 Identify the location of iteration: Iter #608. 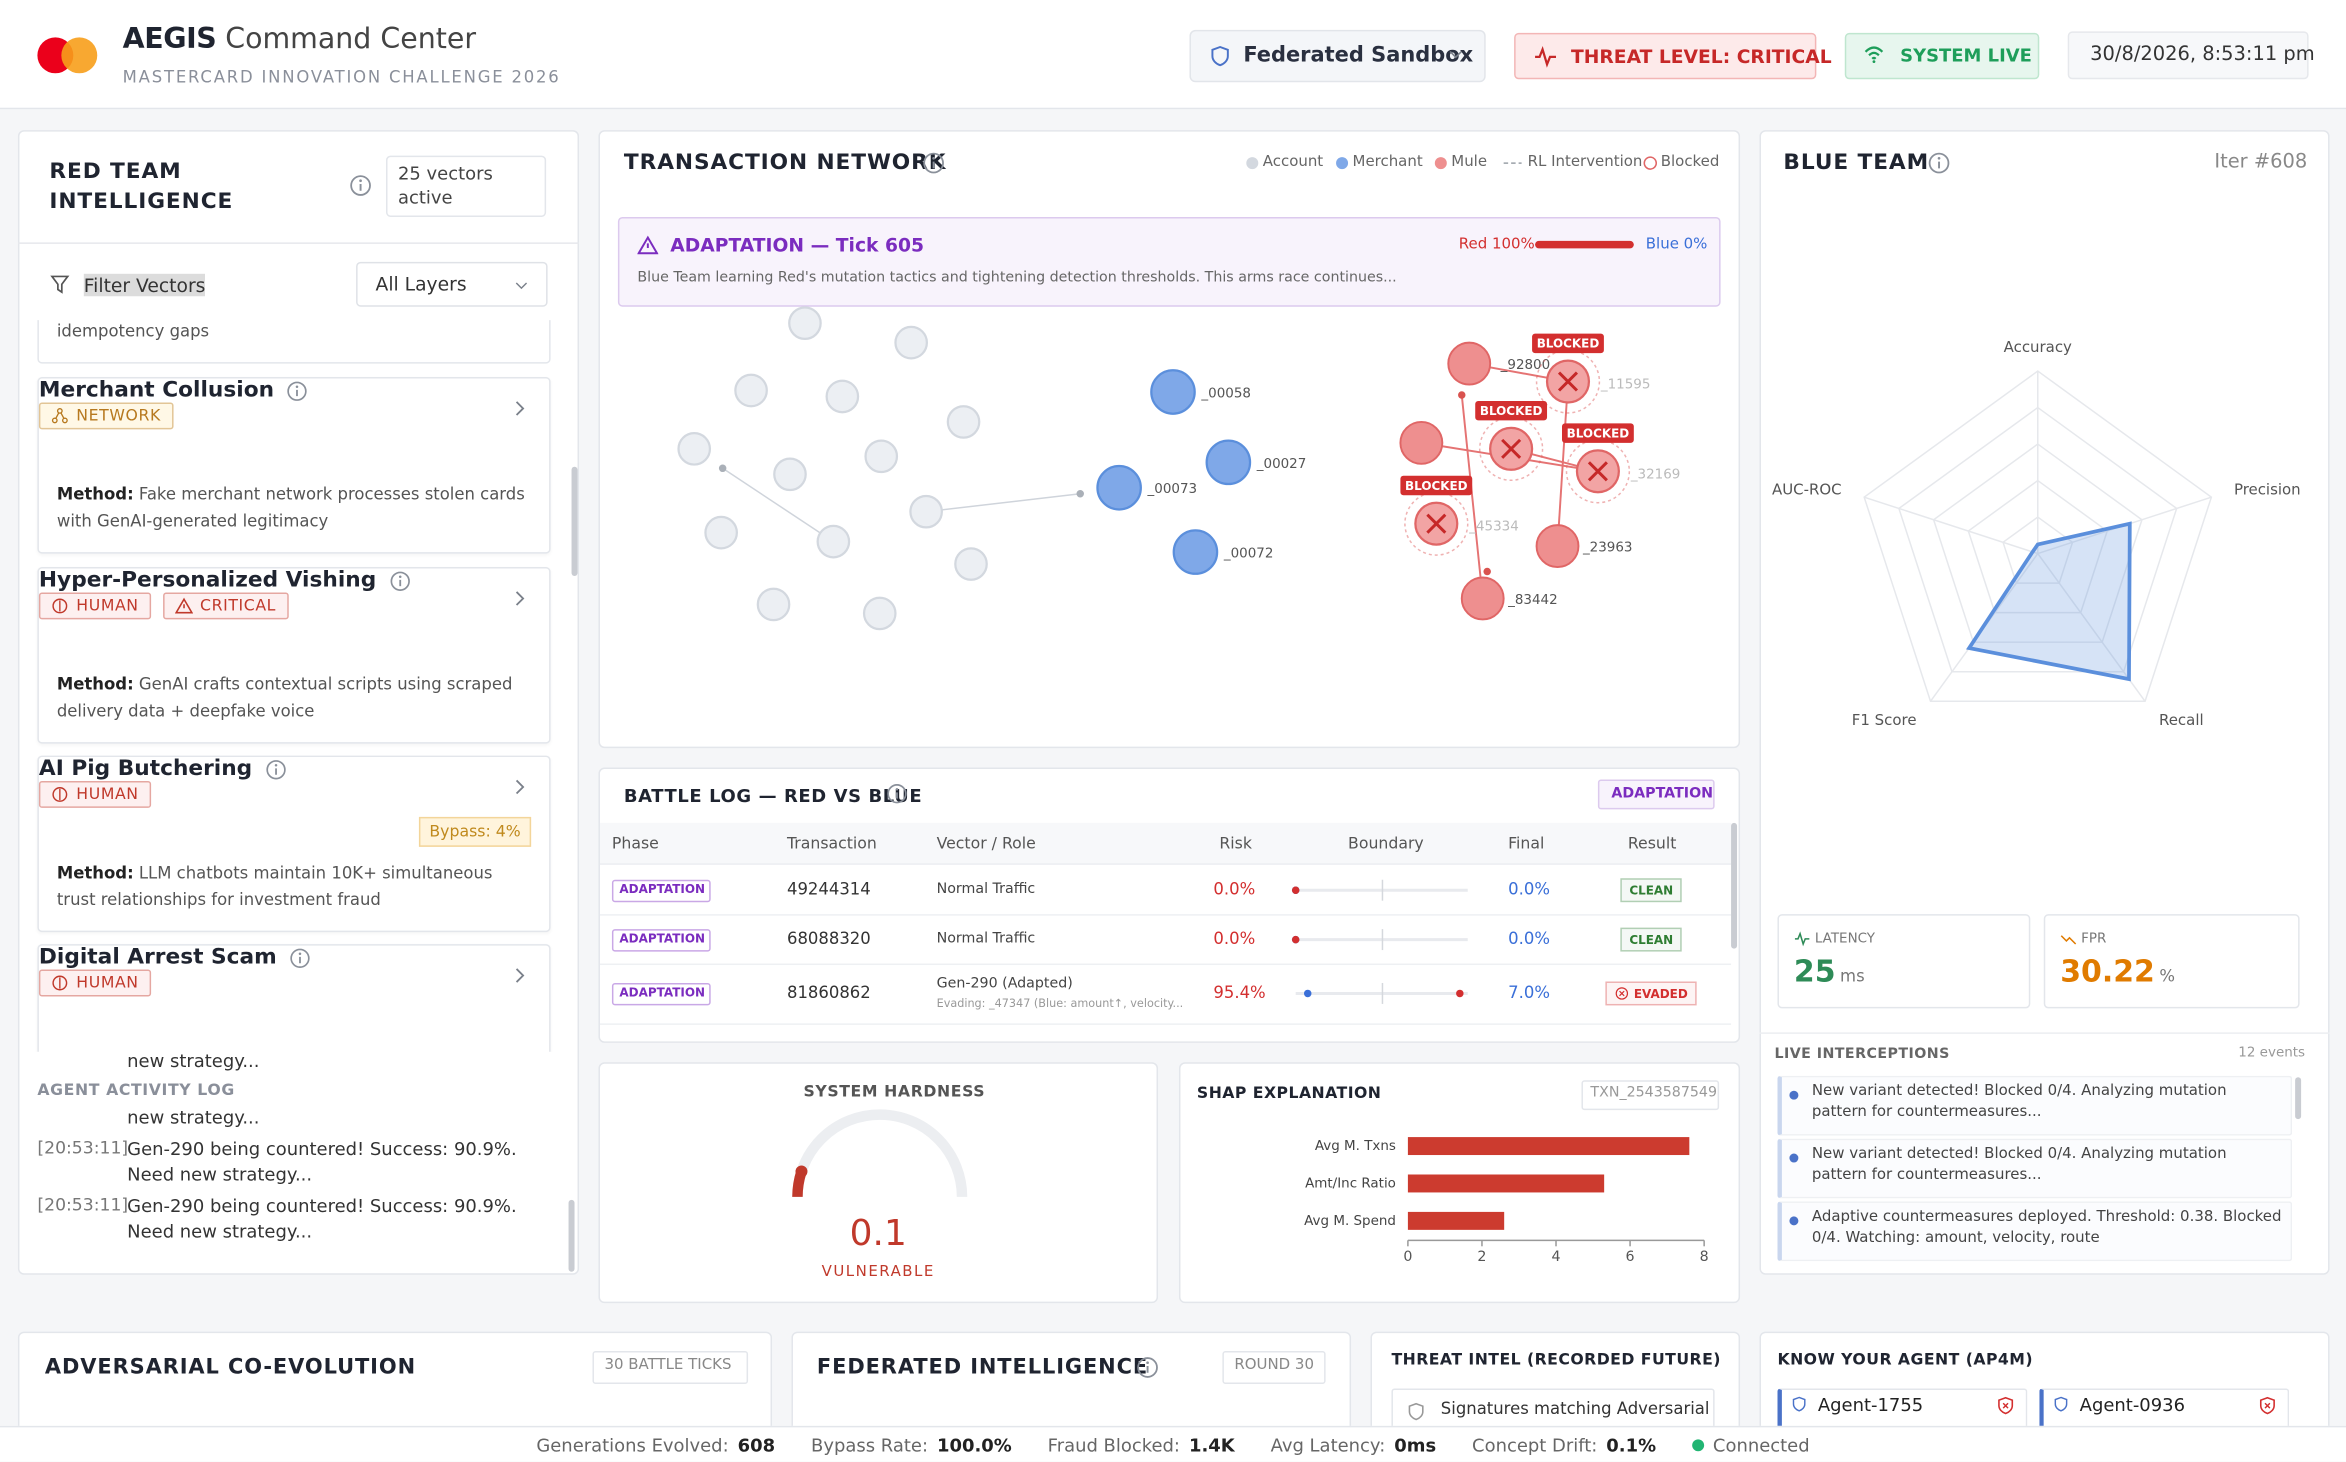
(2261, 162).